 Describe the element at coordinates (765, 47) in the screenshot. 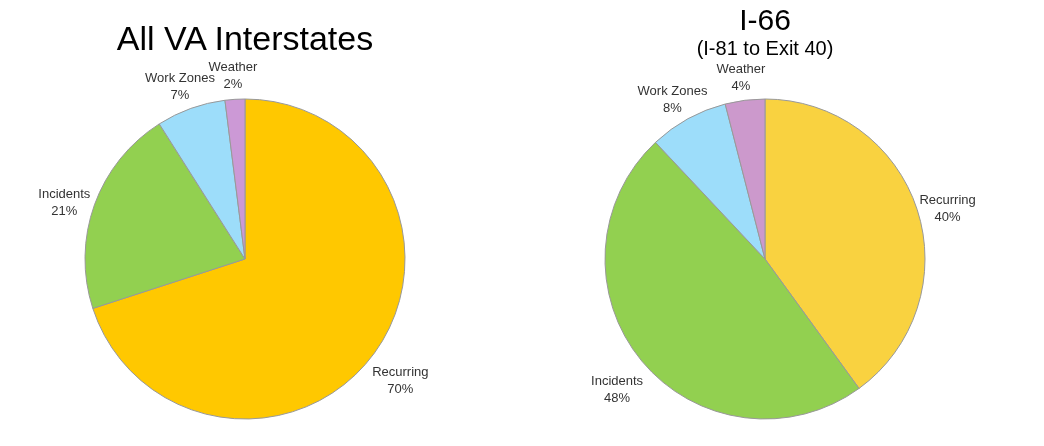

I see `chart-subtitle: (I-81 to Exit 40)` at that location.